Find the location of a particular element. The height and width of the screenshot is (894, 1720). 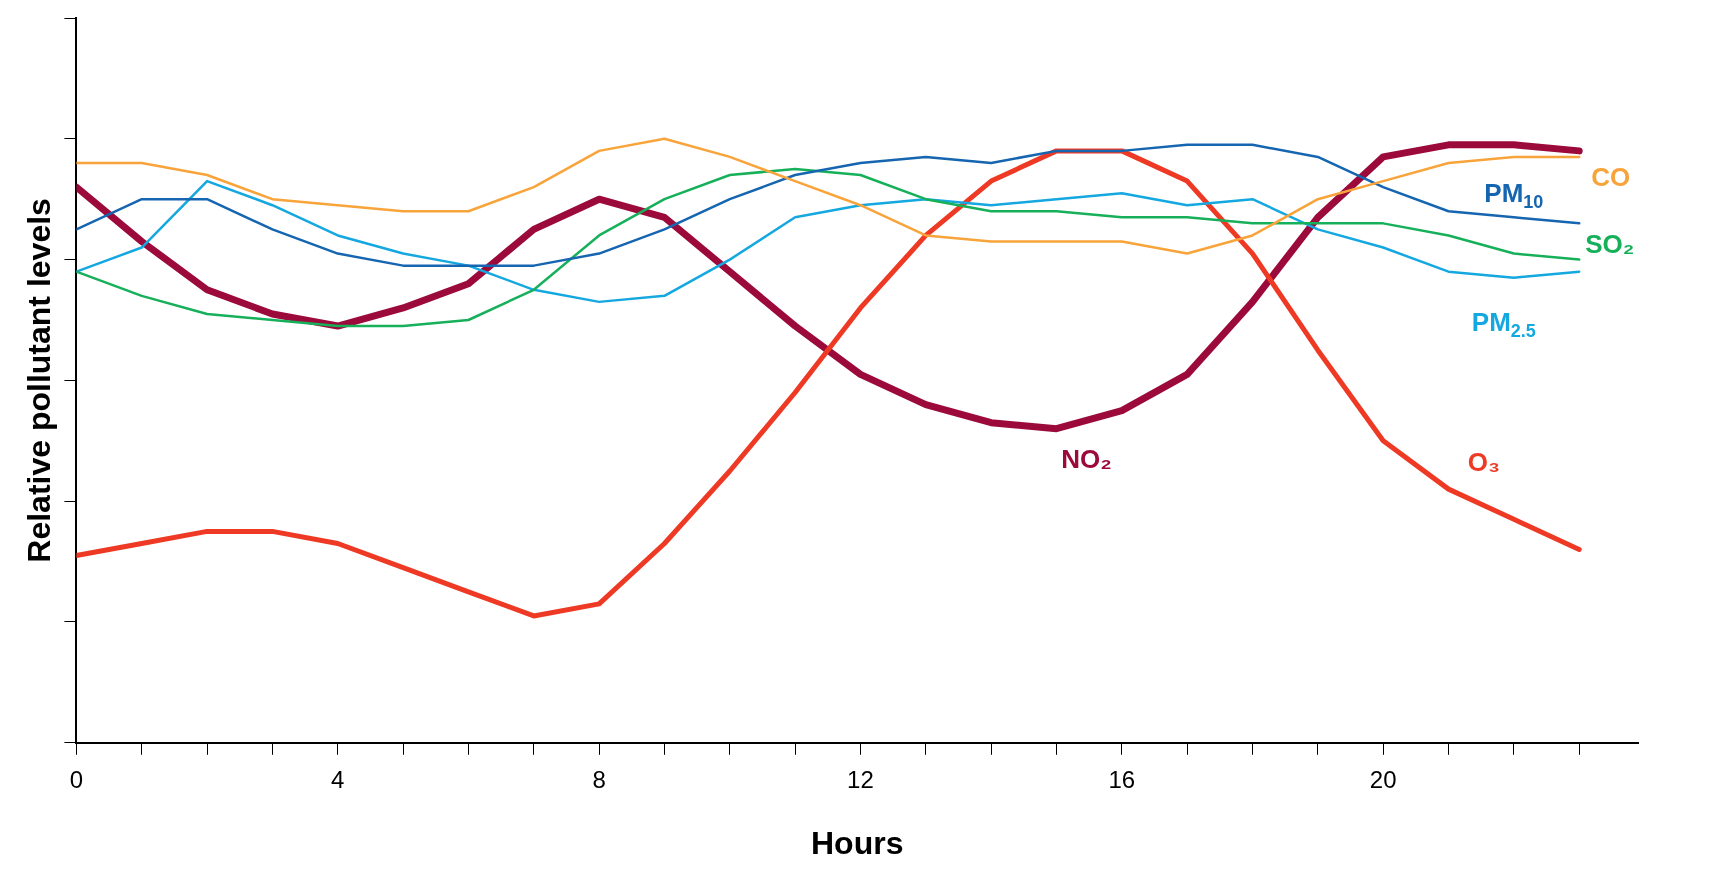

x-axis-title: Hours is located at coordinates (857, 842).